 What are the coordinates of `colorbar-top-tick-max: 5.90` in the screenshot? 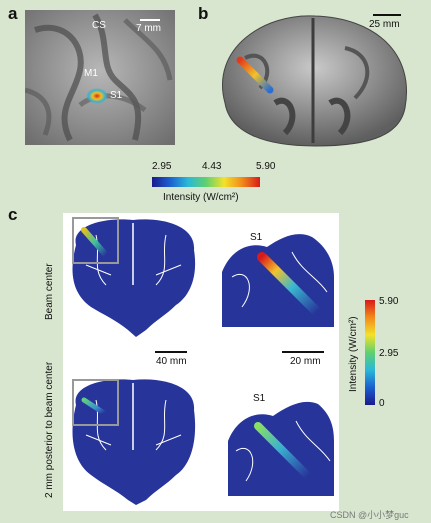 It's located at (266, 166).